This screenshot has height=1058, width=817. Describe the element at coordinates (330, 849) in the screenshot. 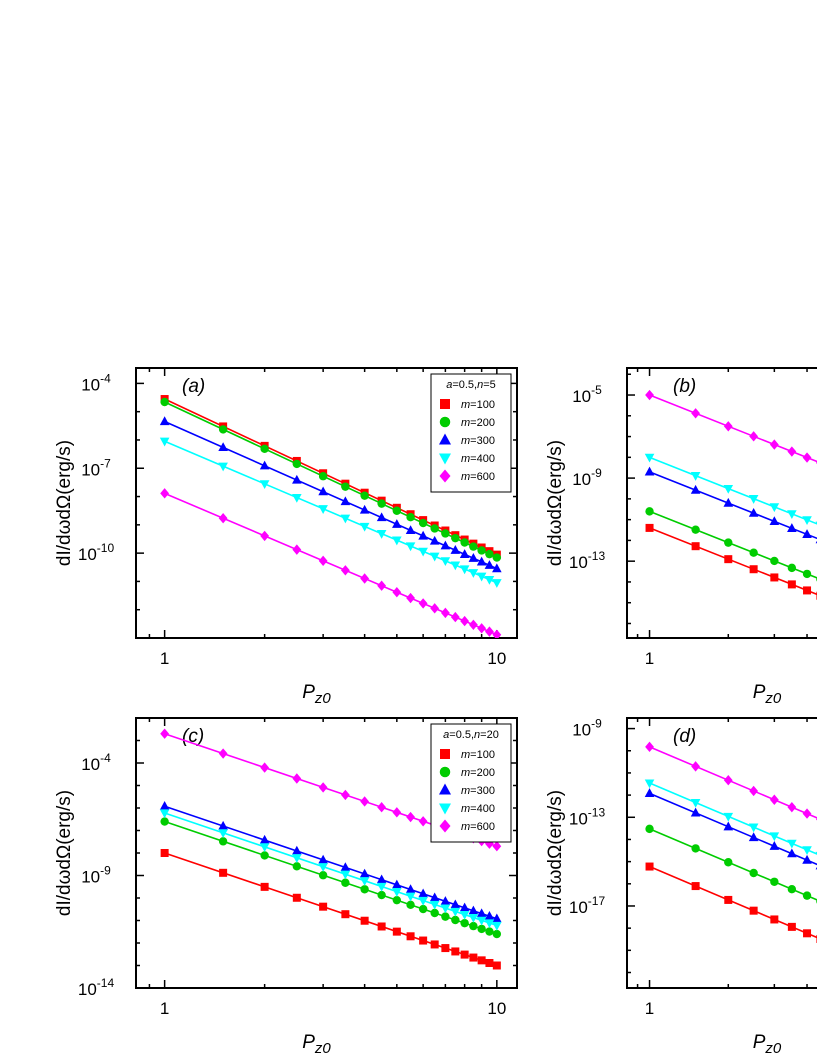

I see `series-group` at that location.